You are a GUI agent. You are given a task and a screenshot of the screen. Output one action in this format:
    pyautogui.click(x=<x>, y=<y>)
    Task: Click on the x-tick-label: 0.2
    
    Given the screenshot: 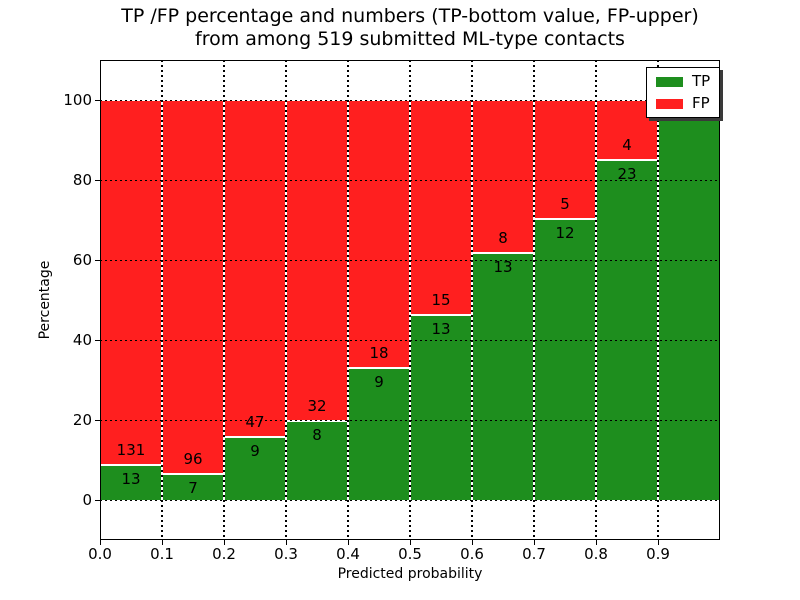 What is the action you would take?
    pyautogui.click(x=224, y=554)
    